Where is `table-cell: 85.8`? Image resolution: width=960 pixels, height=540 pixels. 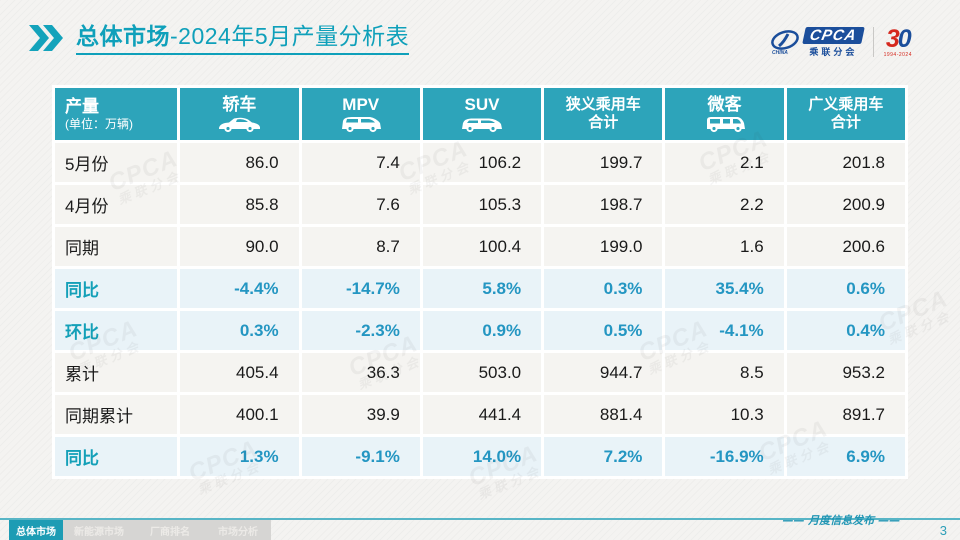 table-cell: 85.8 is located at coordinates (239, 204).